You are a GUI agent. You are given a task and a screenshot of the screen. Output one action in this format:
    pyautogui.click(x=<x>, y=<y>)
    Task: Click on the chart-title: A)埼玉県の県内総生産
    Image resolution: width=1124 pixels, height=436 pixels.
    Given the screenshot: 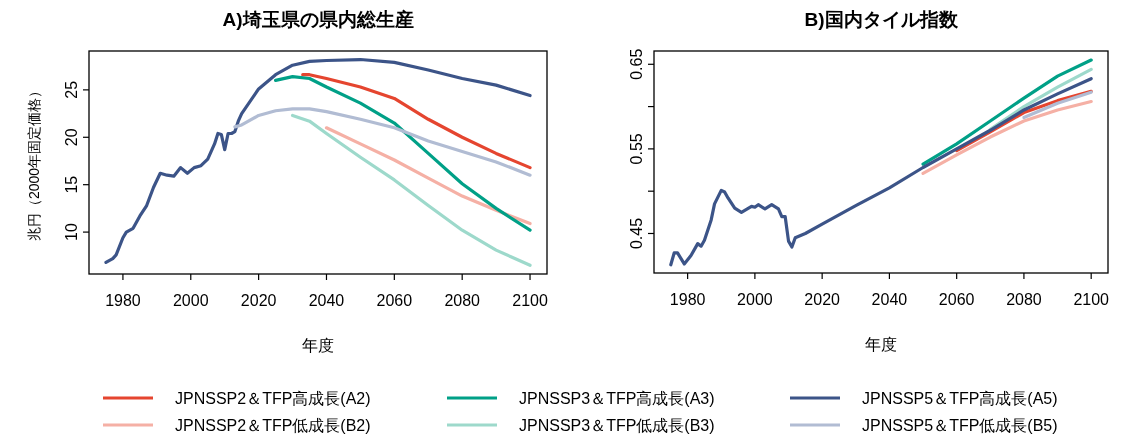 What is the action you would take?
    pyautogui.click(x=318, y=19)
    